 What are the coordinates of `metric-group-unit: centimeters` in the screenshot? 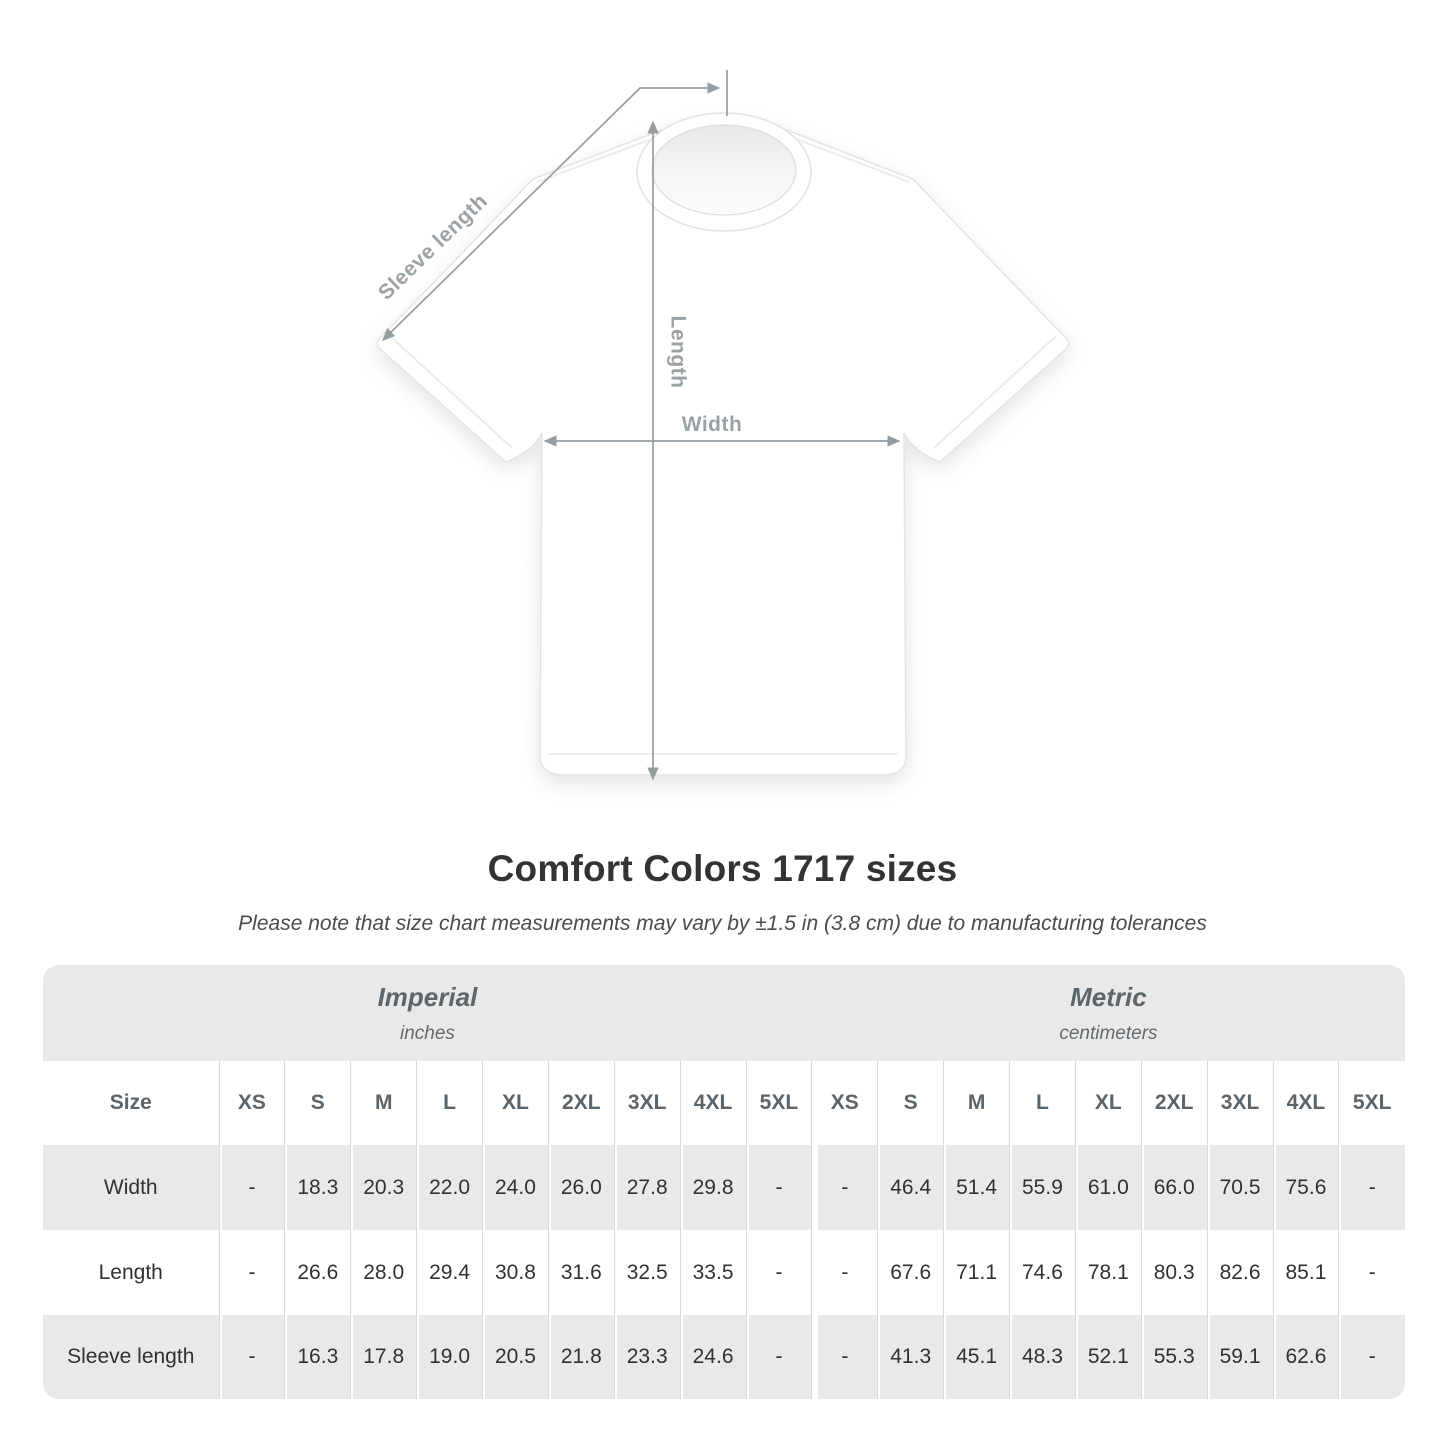 It's located at (1108, 1033).